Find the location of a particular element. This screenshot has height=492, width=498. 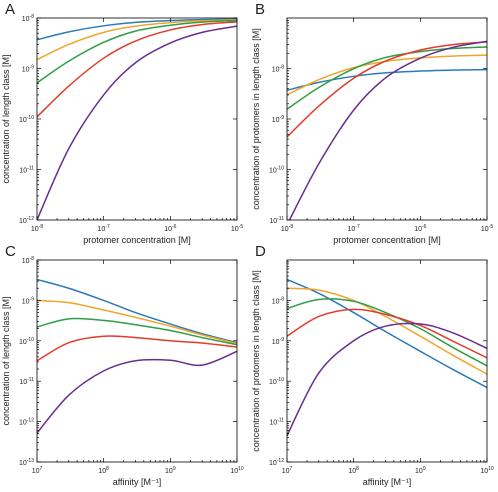

panel-letter: B is located at coordinates (260, 9).